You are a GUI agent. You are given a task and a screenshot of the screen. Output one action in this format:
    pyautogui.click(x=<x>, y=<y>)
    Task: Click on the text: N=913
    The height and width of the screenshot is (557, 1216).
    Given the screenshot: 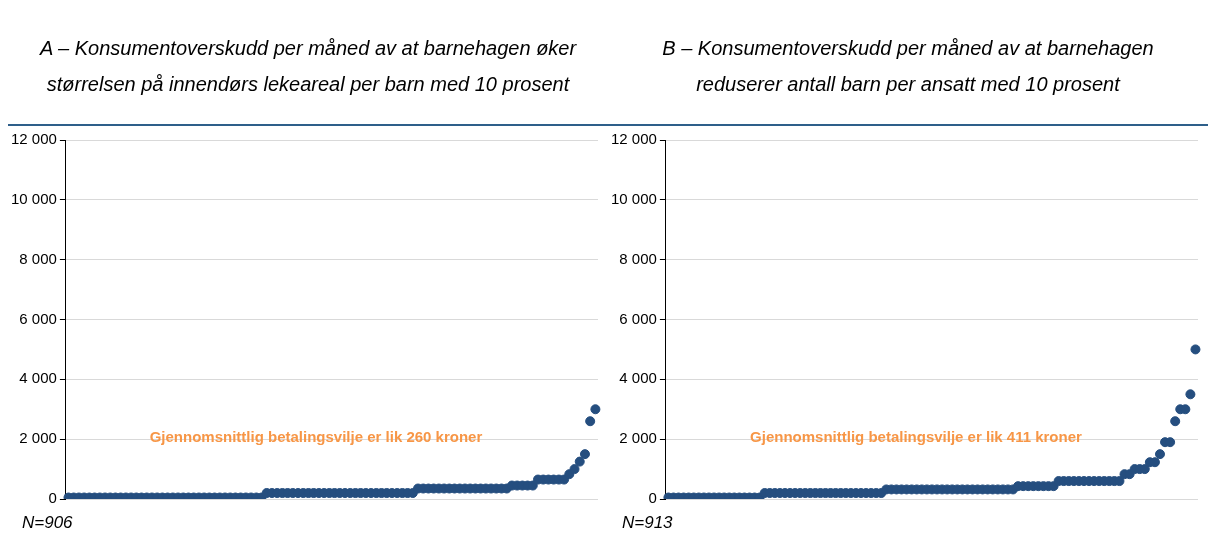 What is the action you would take?
    pyautogui.click(x=647, y=523)
    